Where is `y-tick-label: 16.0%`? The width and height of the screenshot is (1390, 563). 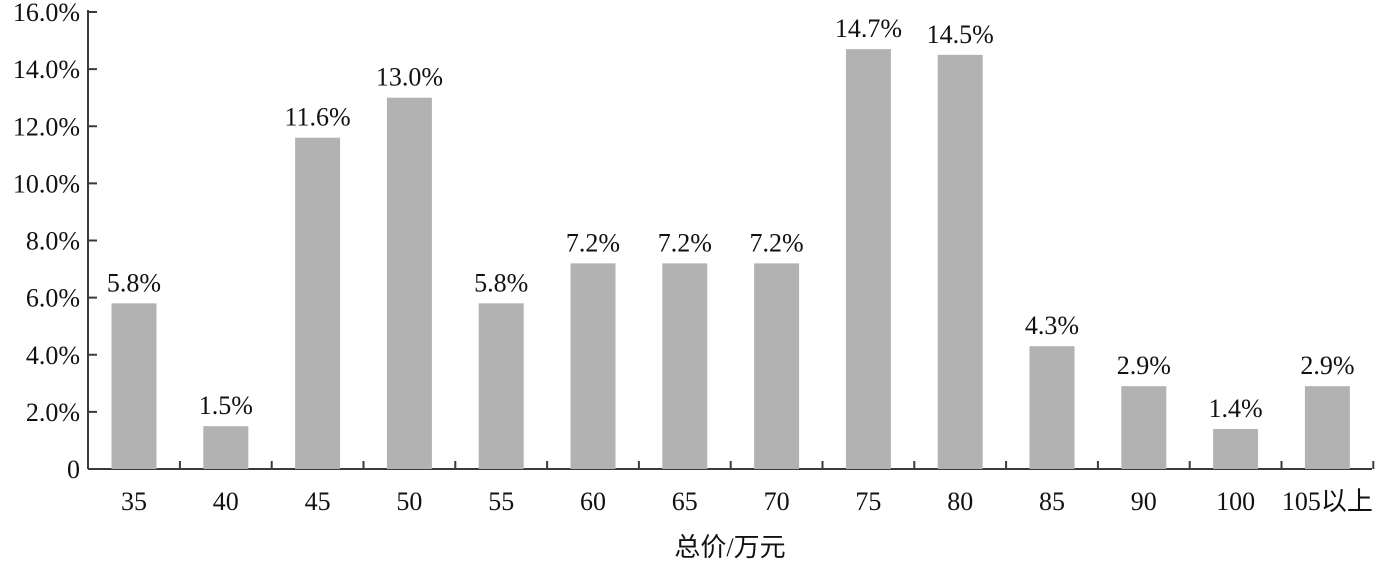 y-tick-label: 16.0% is located at coordinates (46, 13).